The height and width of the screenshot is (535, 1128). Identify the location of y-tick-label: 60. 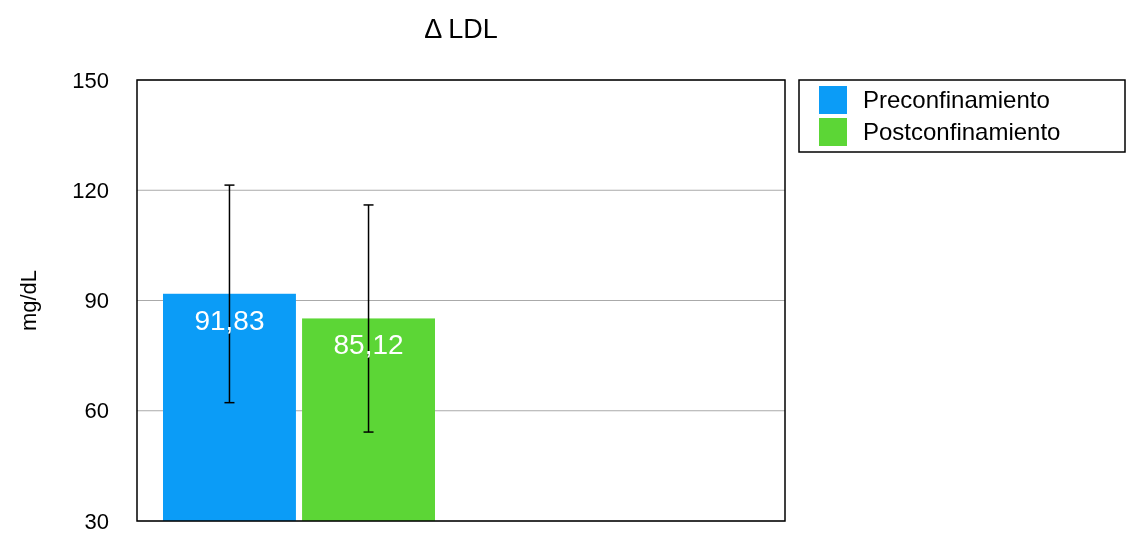
(96, 411).